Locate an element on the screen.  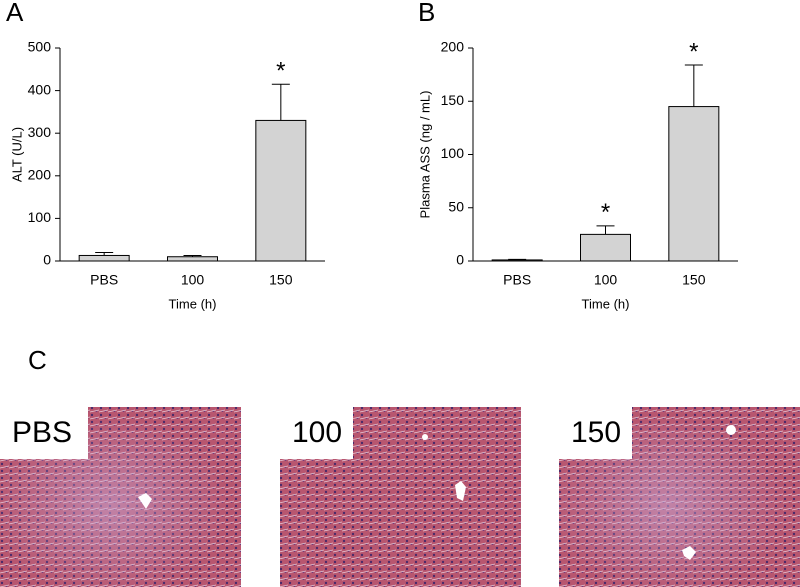
y-tick-label: 400 is located at coordinates (40, 89).